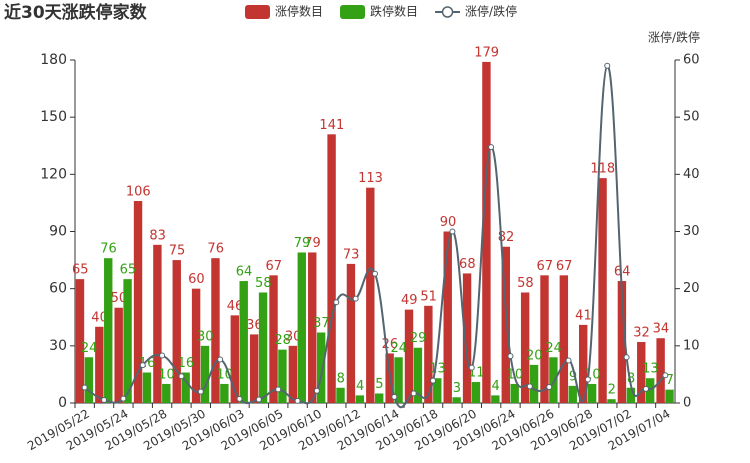  Describe the element at coordinates (612, 390) in the screenshot. I see `bar-label: 2` at that location.